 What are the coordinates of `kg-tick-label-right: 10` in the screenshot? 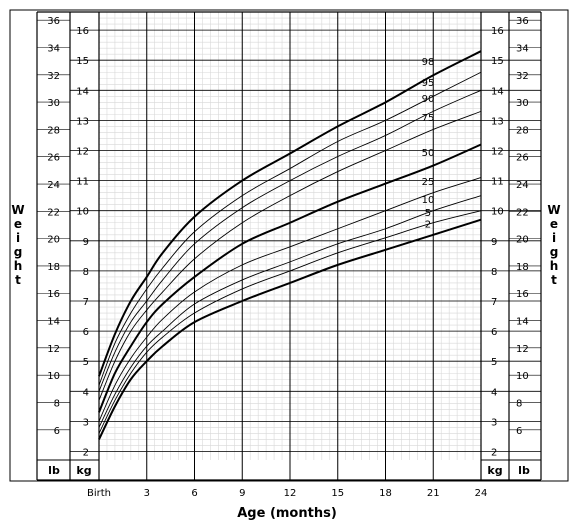 It's located at (497, 212).